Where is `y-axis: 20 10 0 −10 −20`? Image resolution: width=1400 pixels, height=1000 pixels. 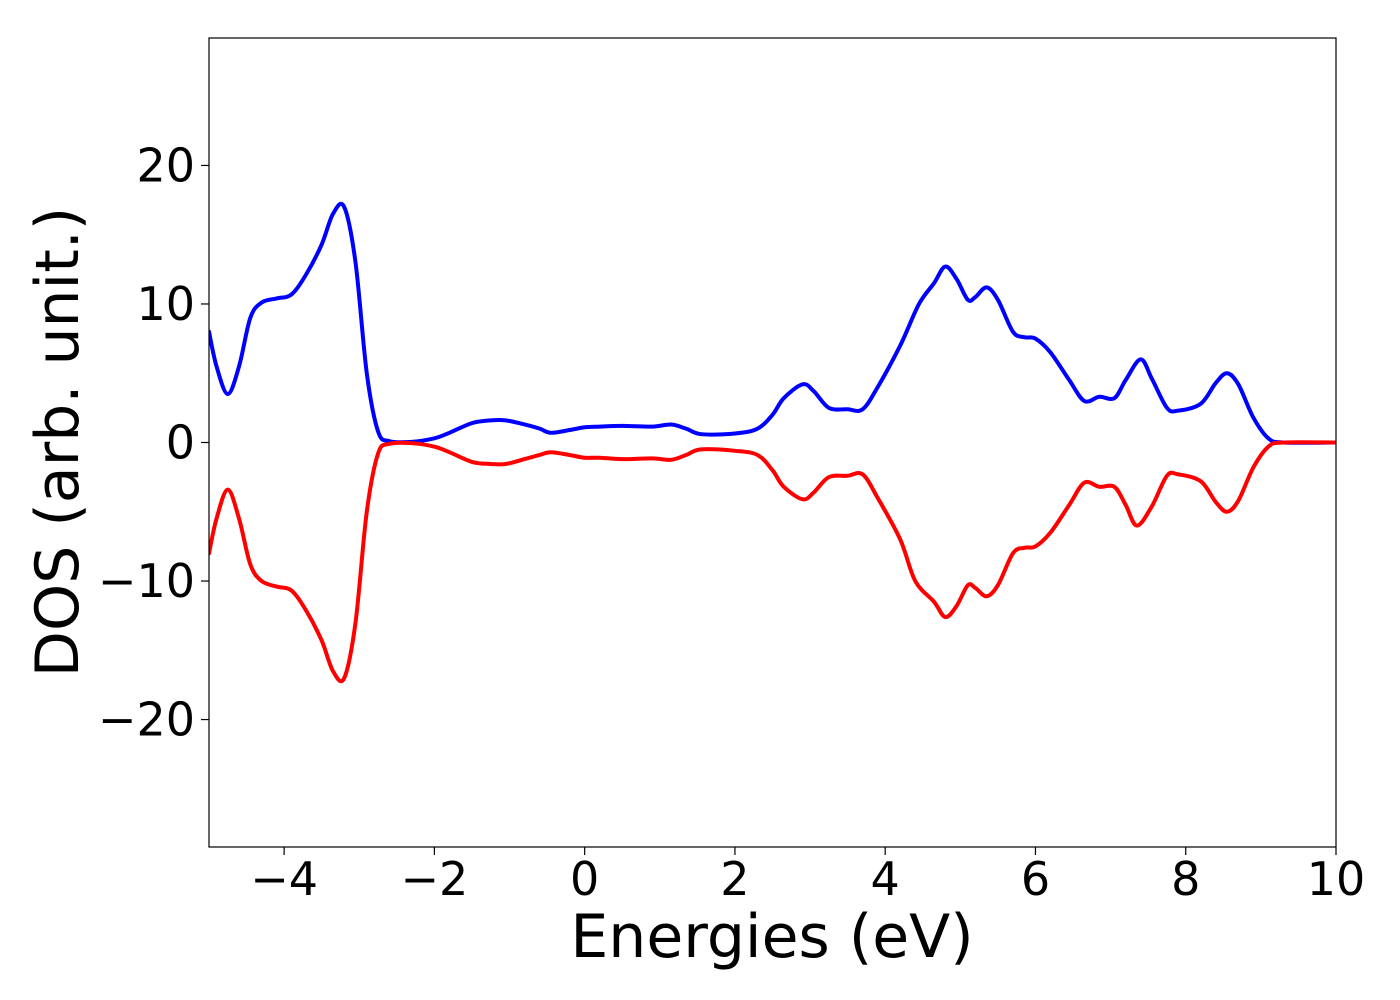 y-axis: 20 10 0 −10 −20 is located at coordinates (153, 442).